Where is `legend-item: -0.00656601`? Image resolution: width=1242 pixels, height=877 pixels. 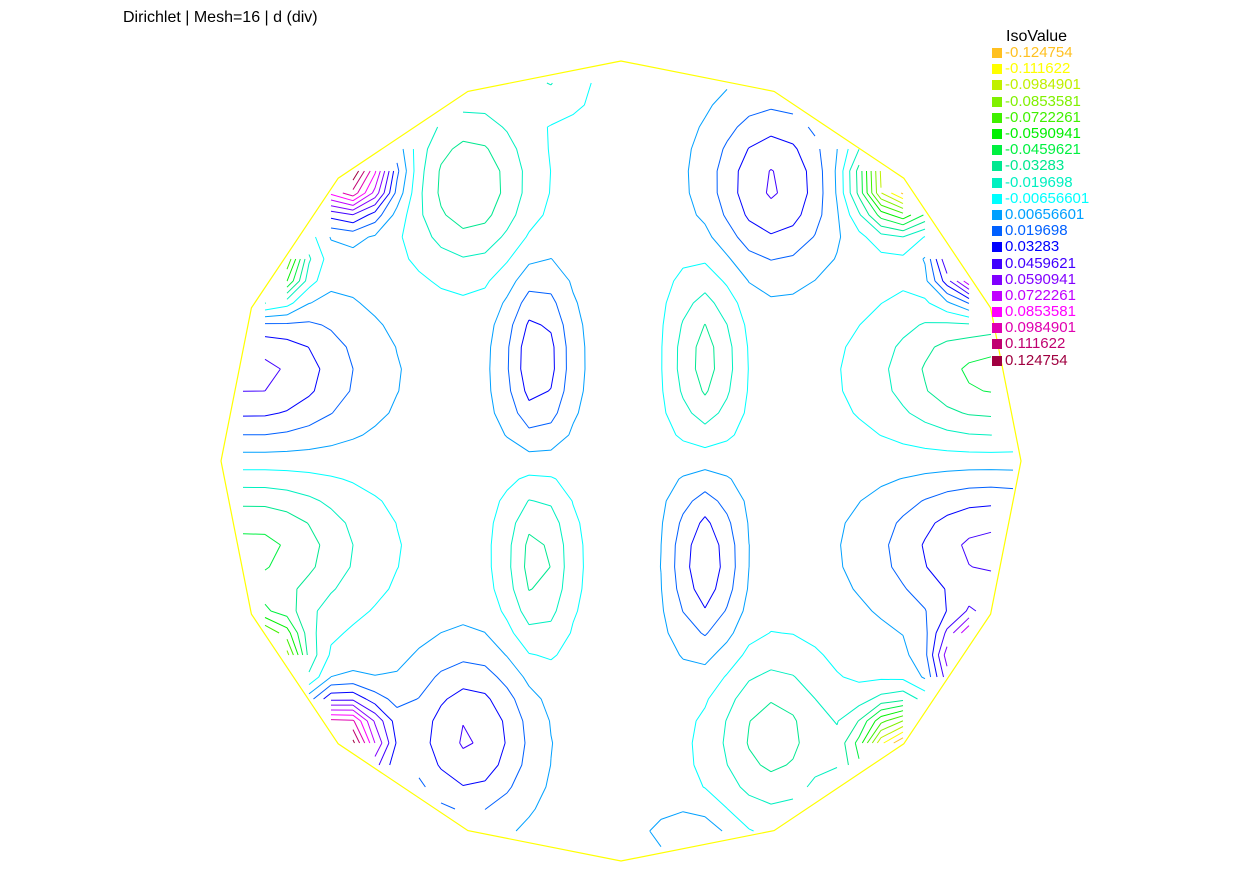 legend-item: -0.00656601 is located at coordinates (1057, 198).